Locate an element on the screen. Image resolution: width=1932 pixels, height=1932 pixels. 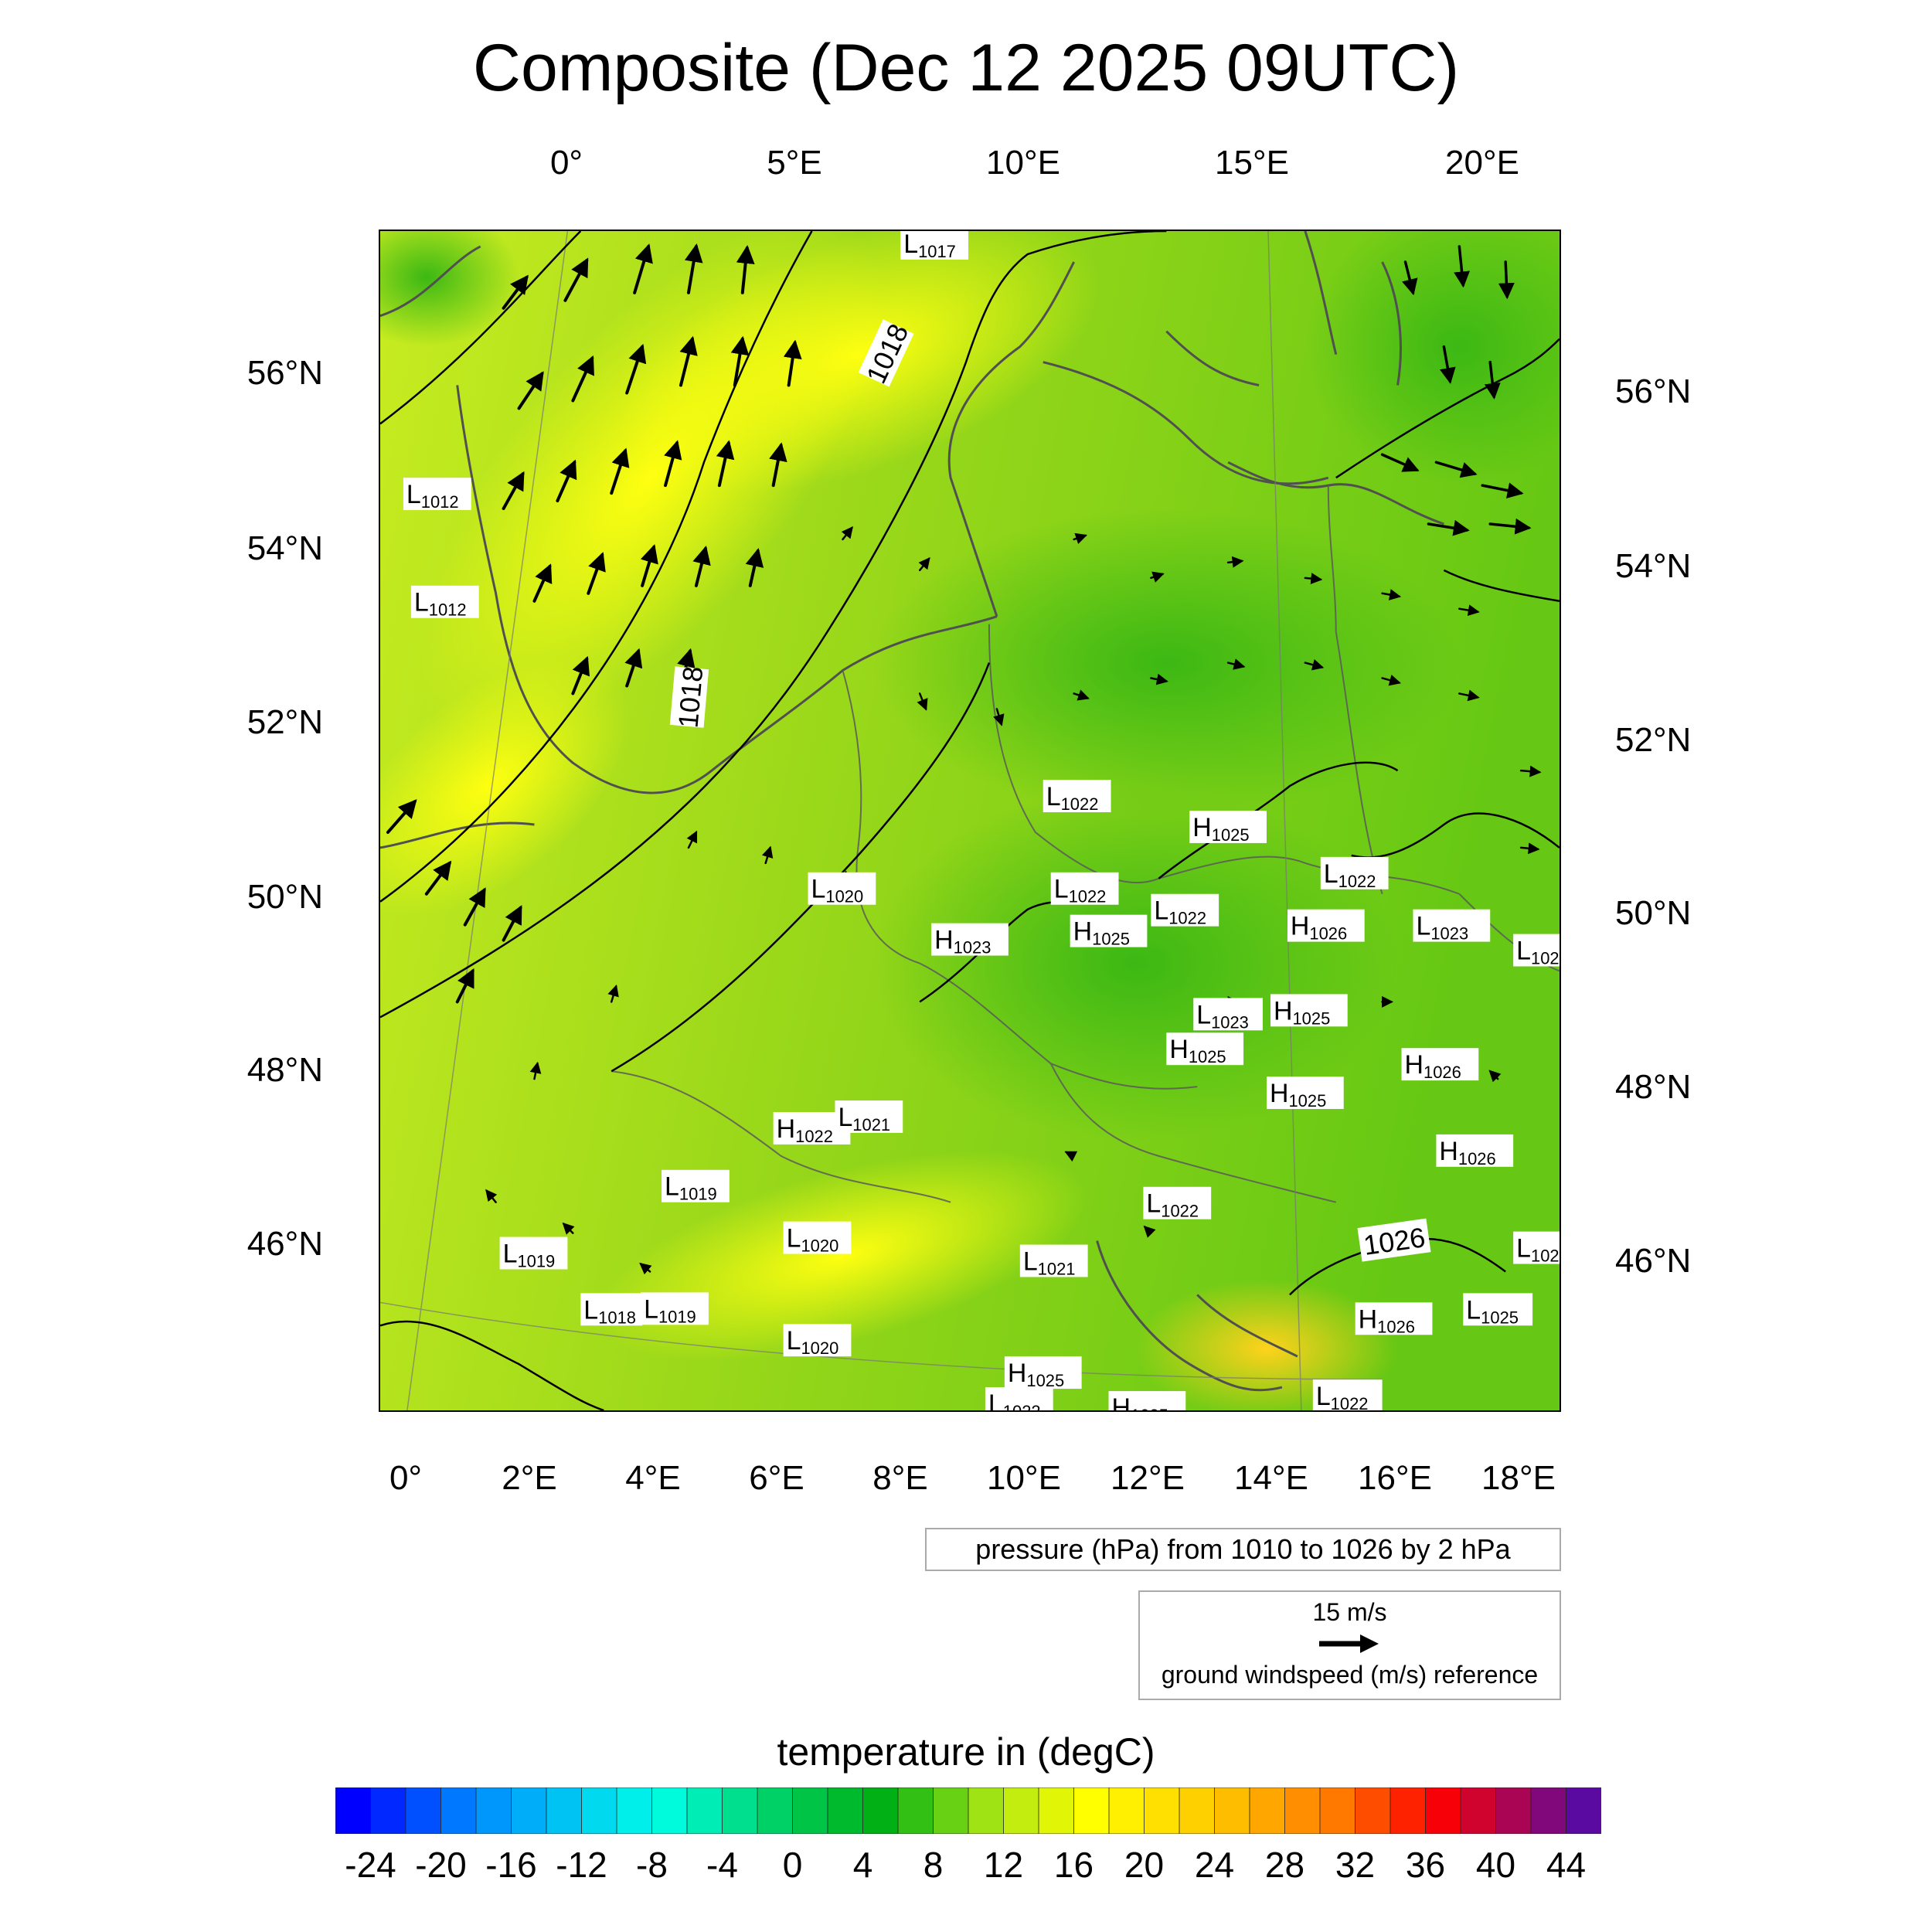
wind-reference-label: ground windspeed (m/s) reference is located at coordinates (1350, 1675).